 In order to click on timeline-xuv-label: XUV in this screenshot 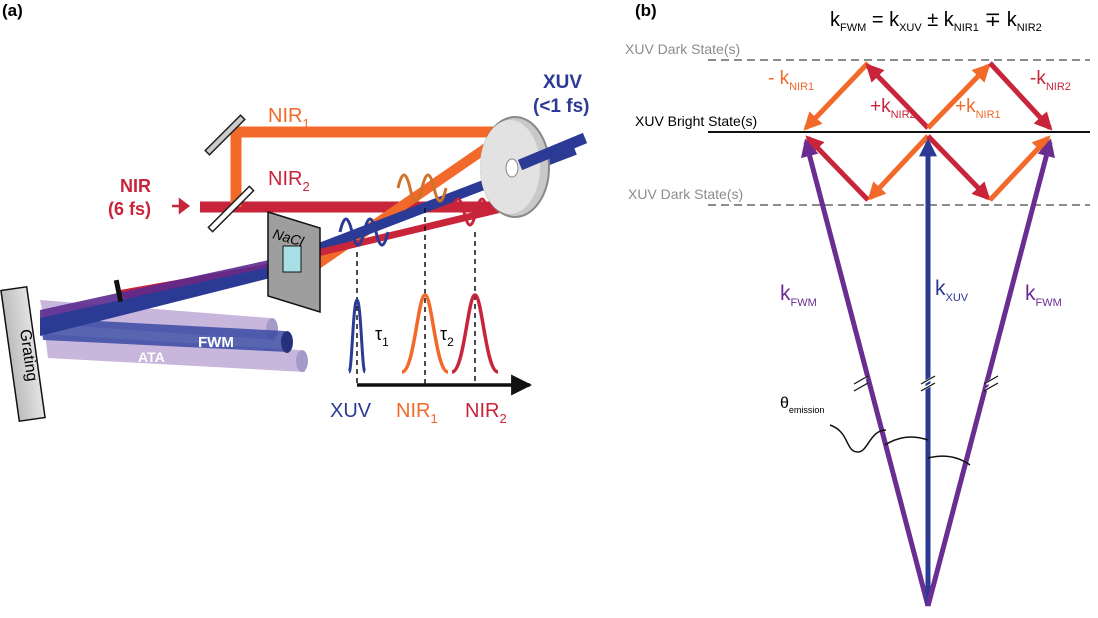, I will do `click(351, 411)`.